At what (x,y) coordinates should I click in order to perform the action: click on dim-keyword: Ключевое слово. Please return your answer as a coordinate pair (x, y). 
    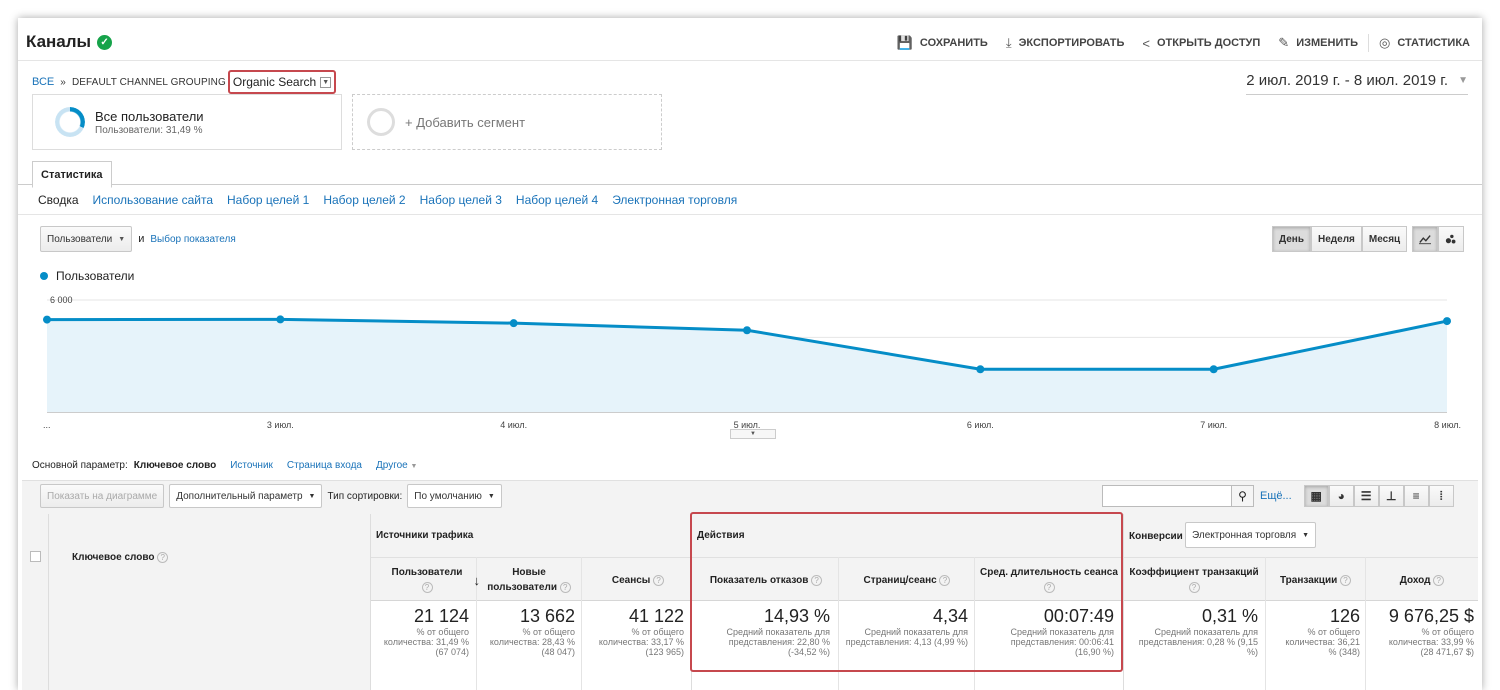
    Looking at the image, I should click on (175, 465).